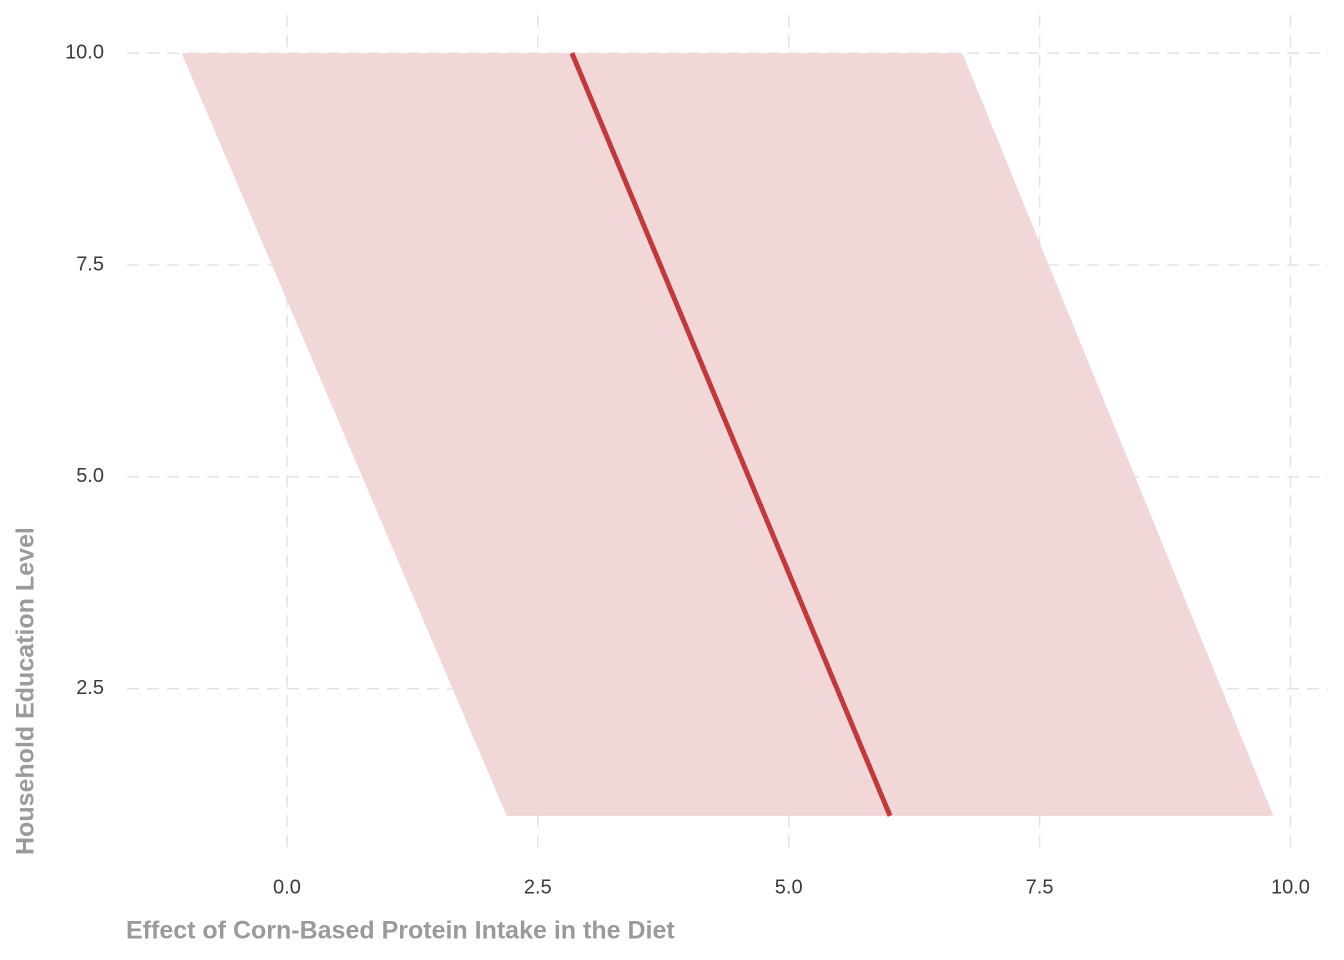  I want to click on y-tick-label: 10.0, so click(84, 52).